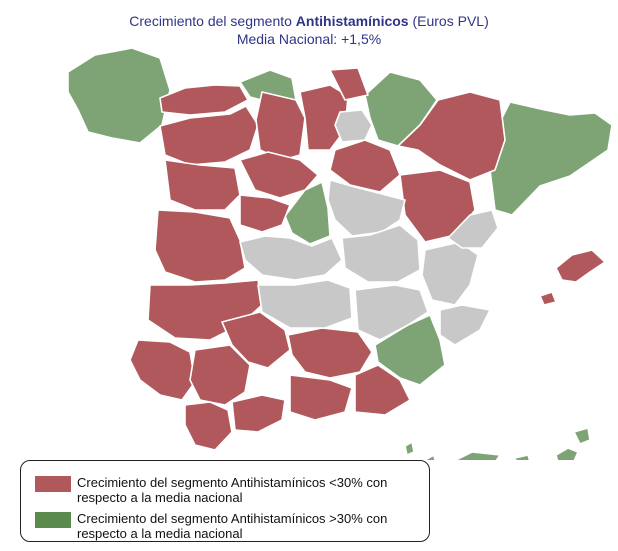 Image resolution: width=618 pixels, height=551 pixels. I want to click on region-segovia, so click(265, 213).